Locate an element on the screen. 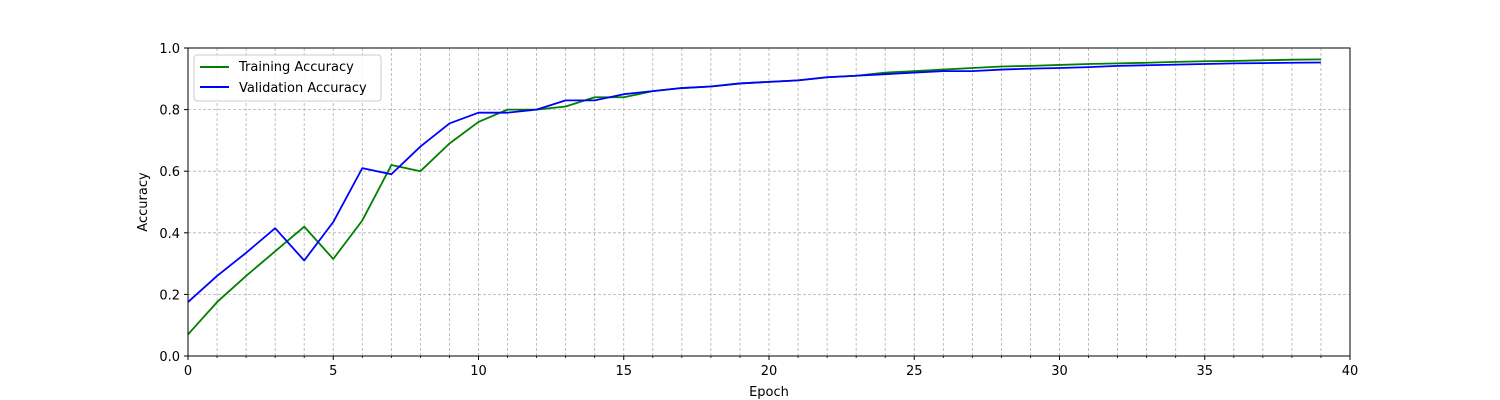 Image resolution: width=1500 pixels, height=400 pixels. legend-box is located at coordinates (287, 78).